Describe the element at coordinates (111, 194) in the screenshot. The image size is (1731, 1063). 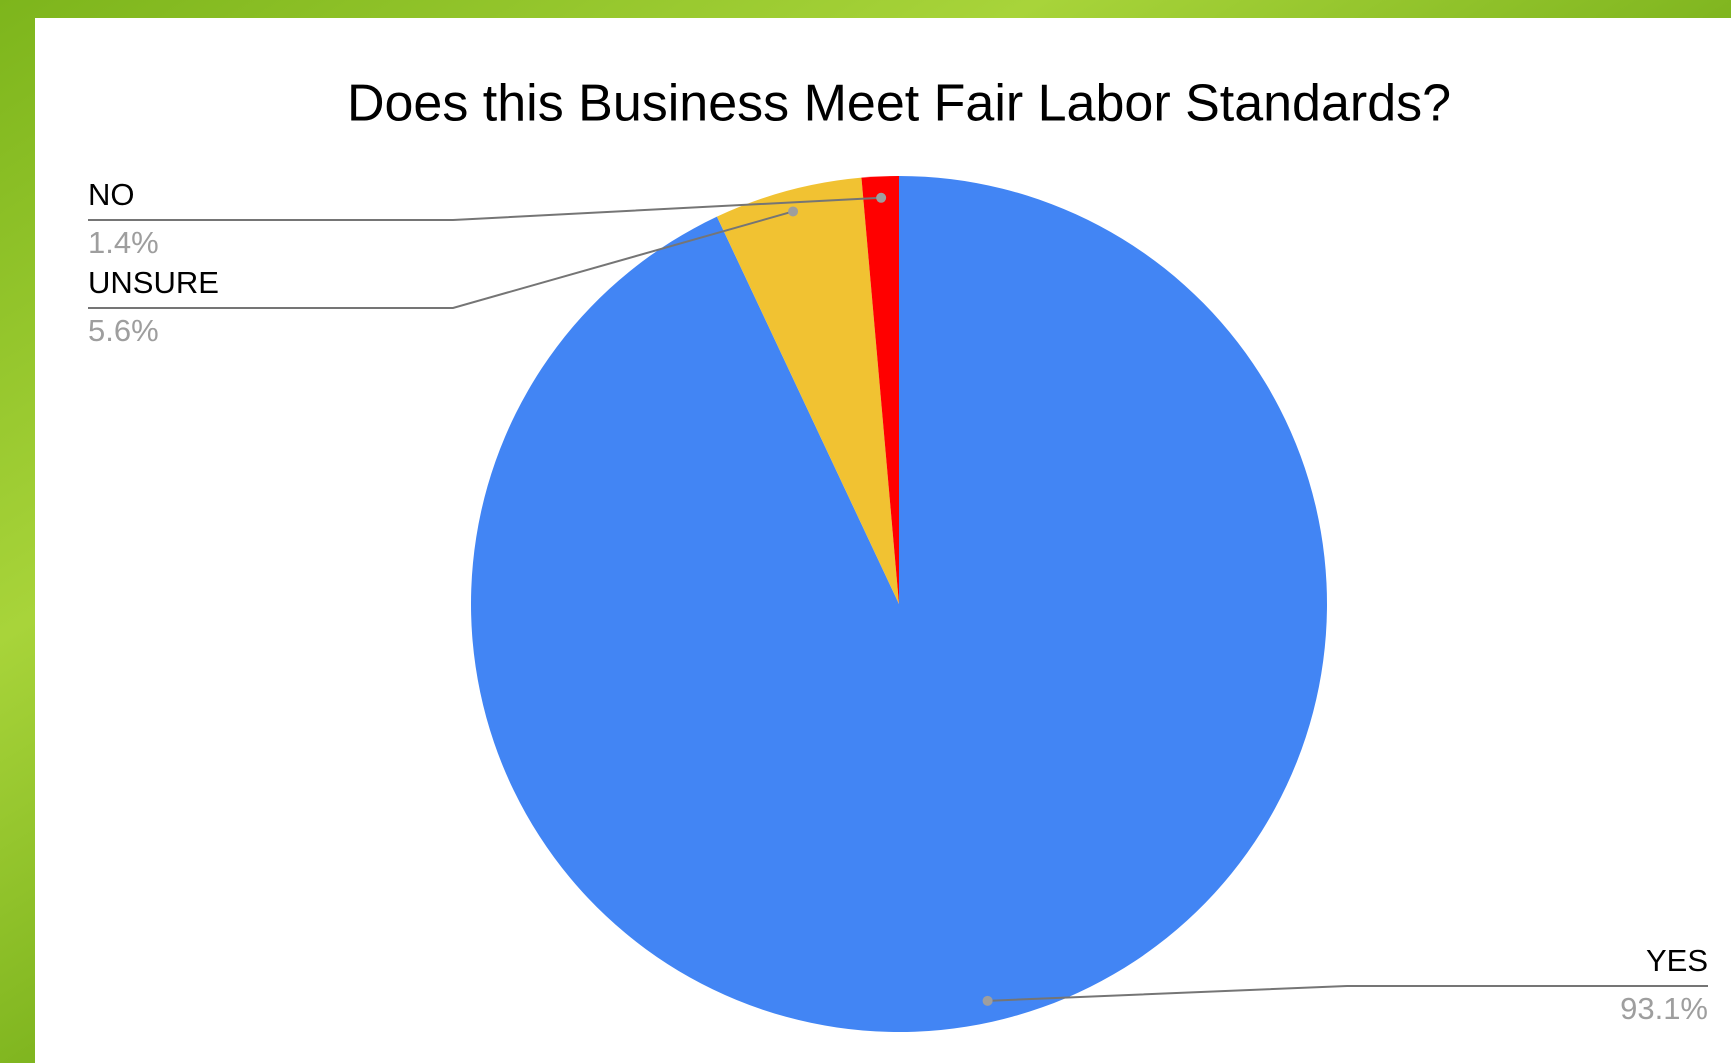
I see `slice-label: NO` at that location.